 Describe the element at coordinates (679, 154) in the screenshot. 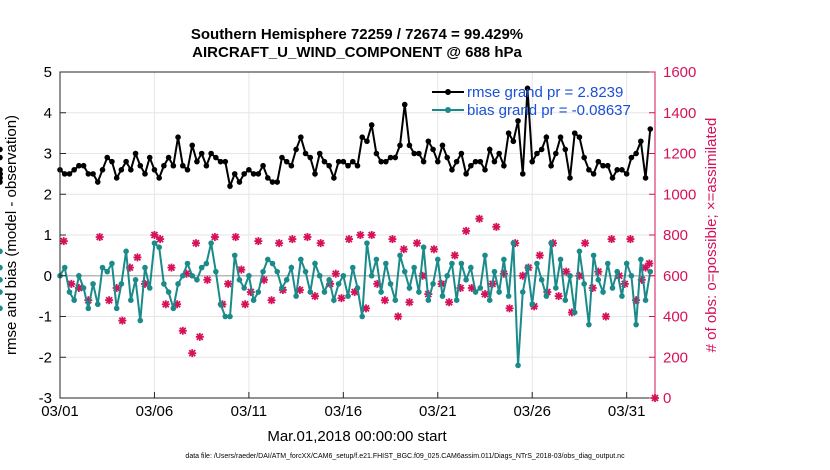

I see `y2-tick-label: 1200` at that location.